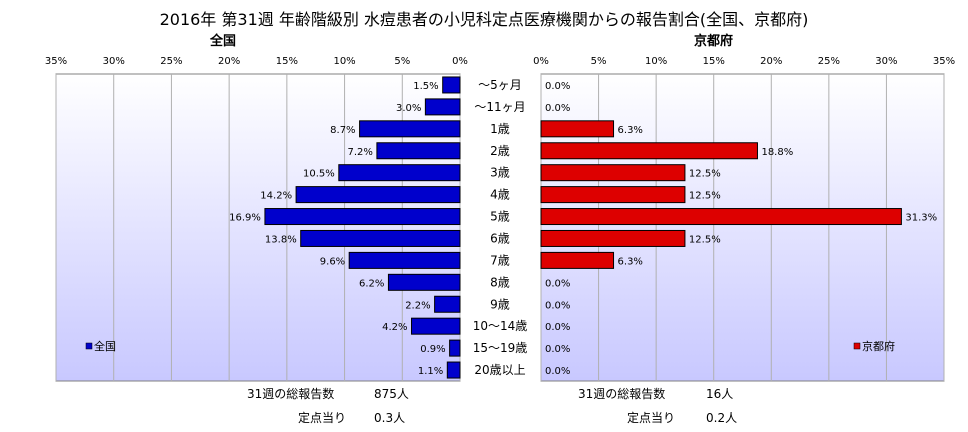  I want to click on category-label: 4歳, so click(500, 195).